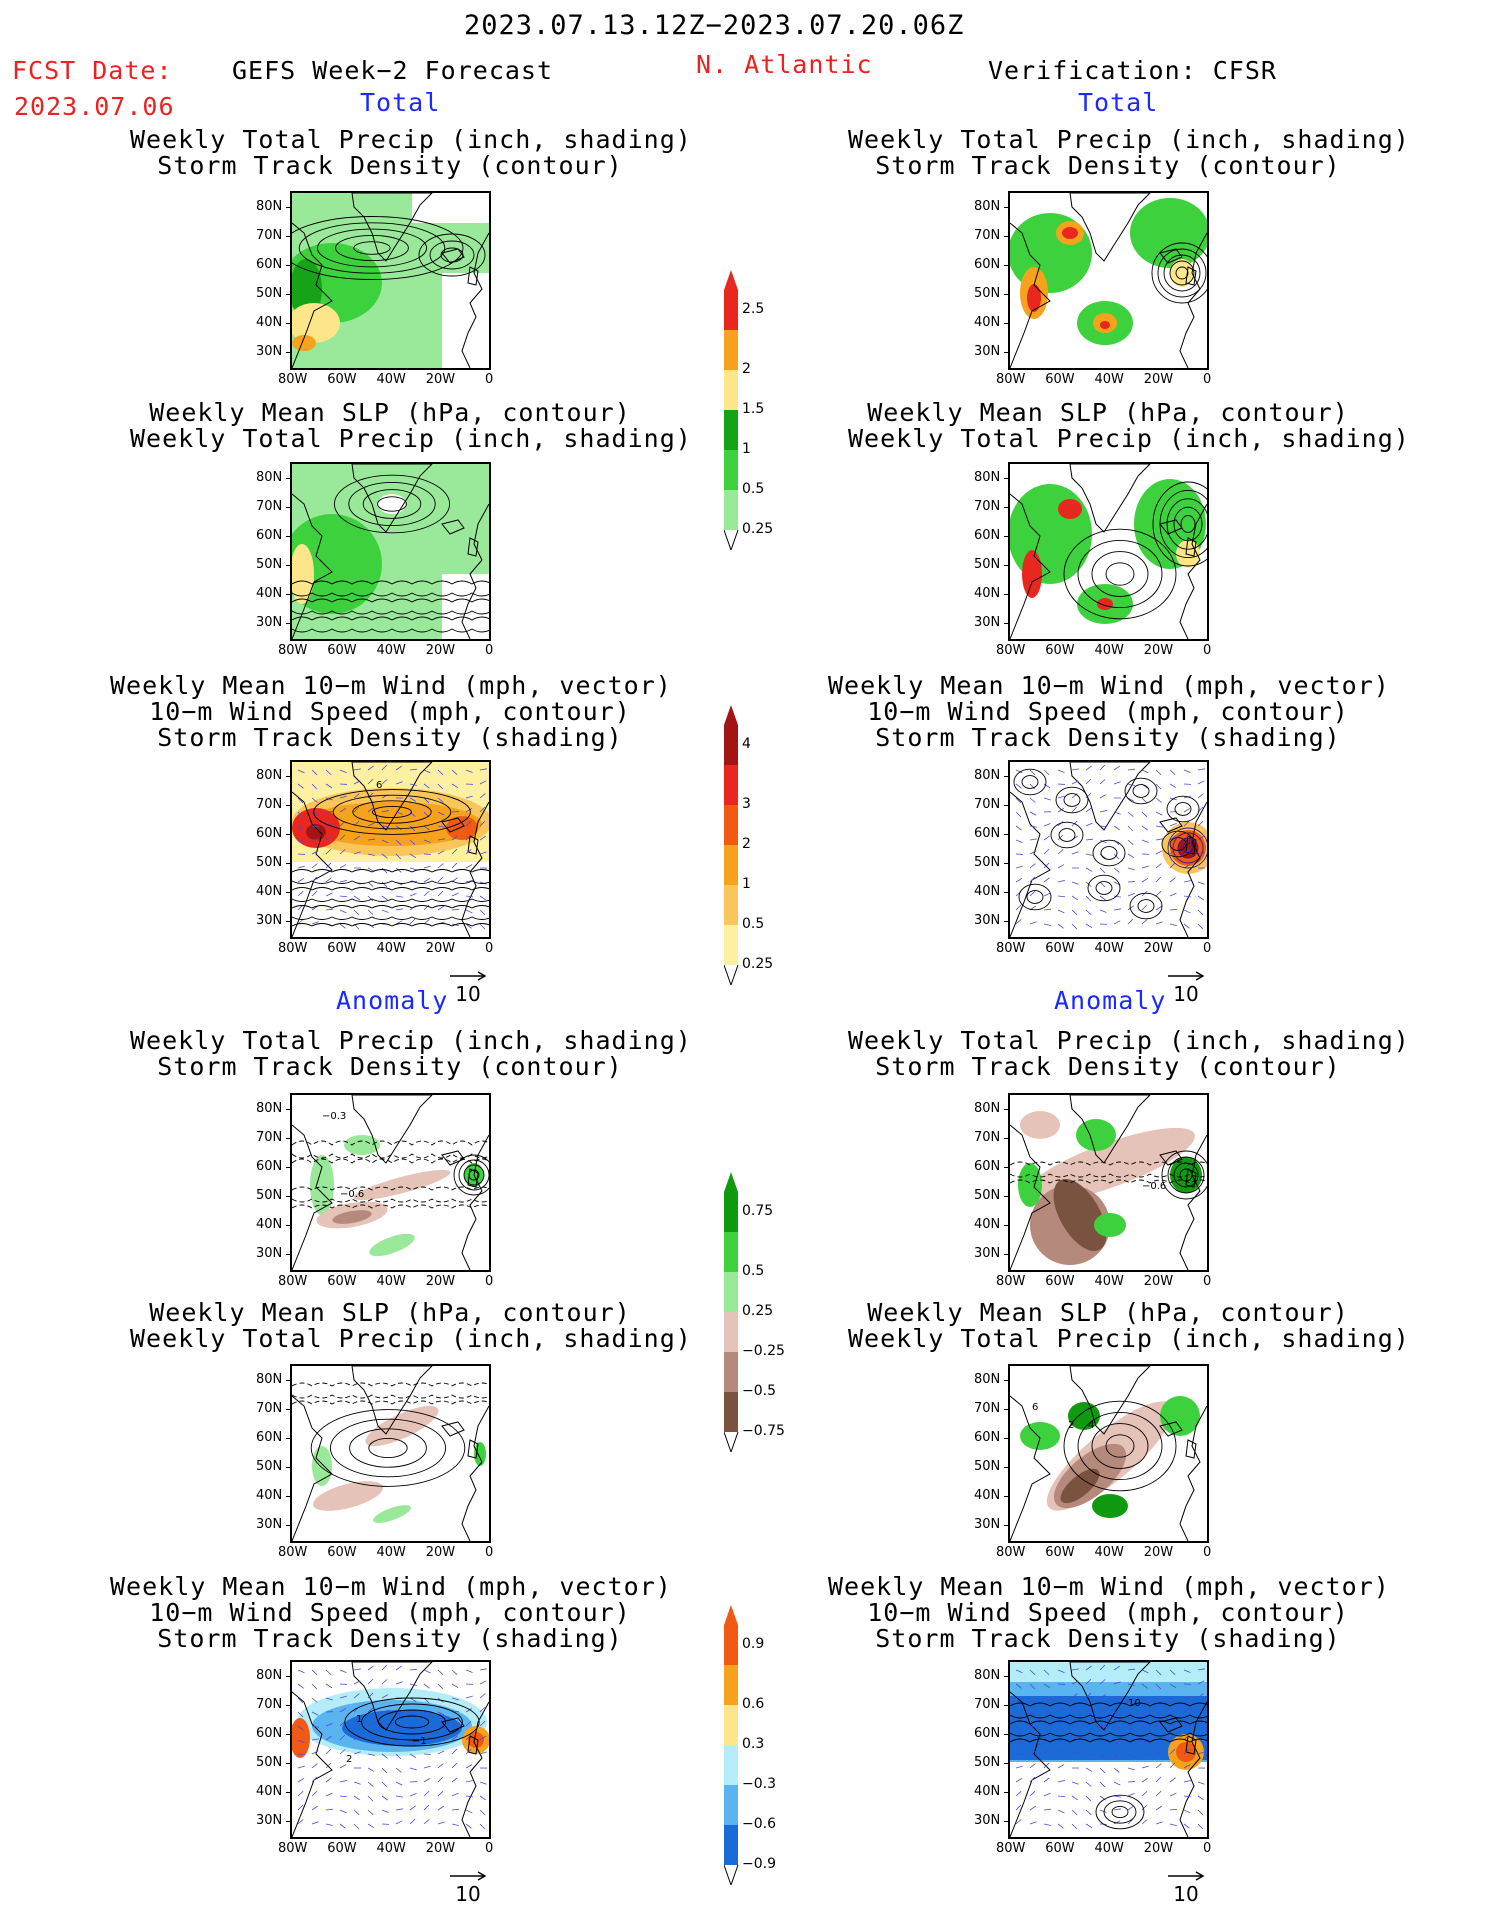 The height and width of the screenshot is (1925, 1487). Describe the element at coordinates (94, 106) in the screenshot. I see `fcst-date-value: 2023.07.06` at that location.